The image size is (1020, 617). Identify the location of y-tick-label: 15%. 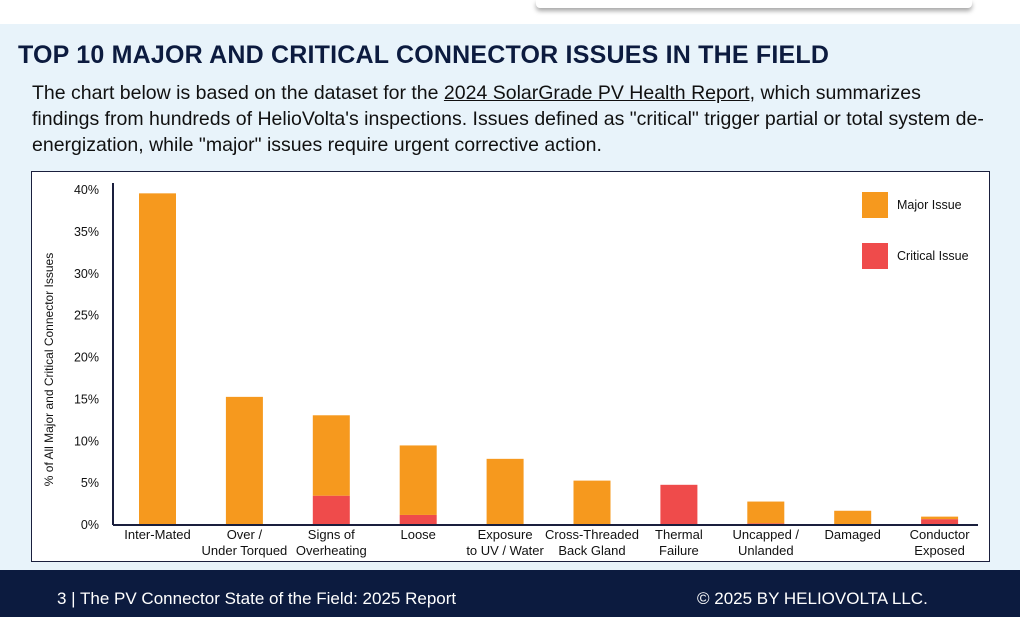
(86, 399).